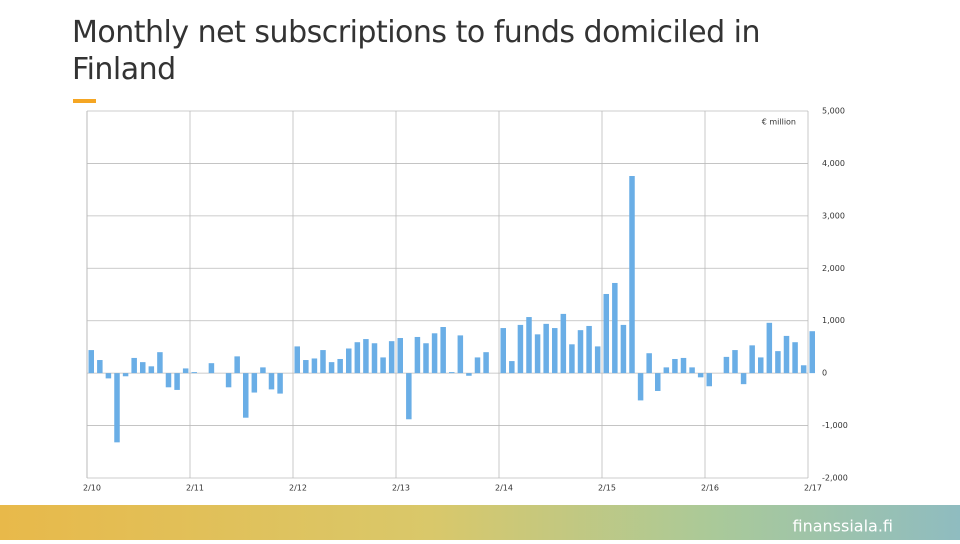 The height and width of the screenshot is (544, 960). Describe the element at coordinates (813, 488) in the screenshot. I see `x-tick-label: 2/17` at that location.